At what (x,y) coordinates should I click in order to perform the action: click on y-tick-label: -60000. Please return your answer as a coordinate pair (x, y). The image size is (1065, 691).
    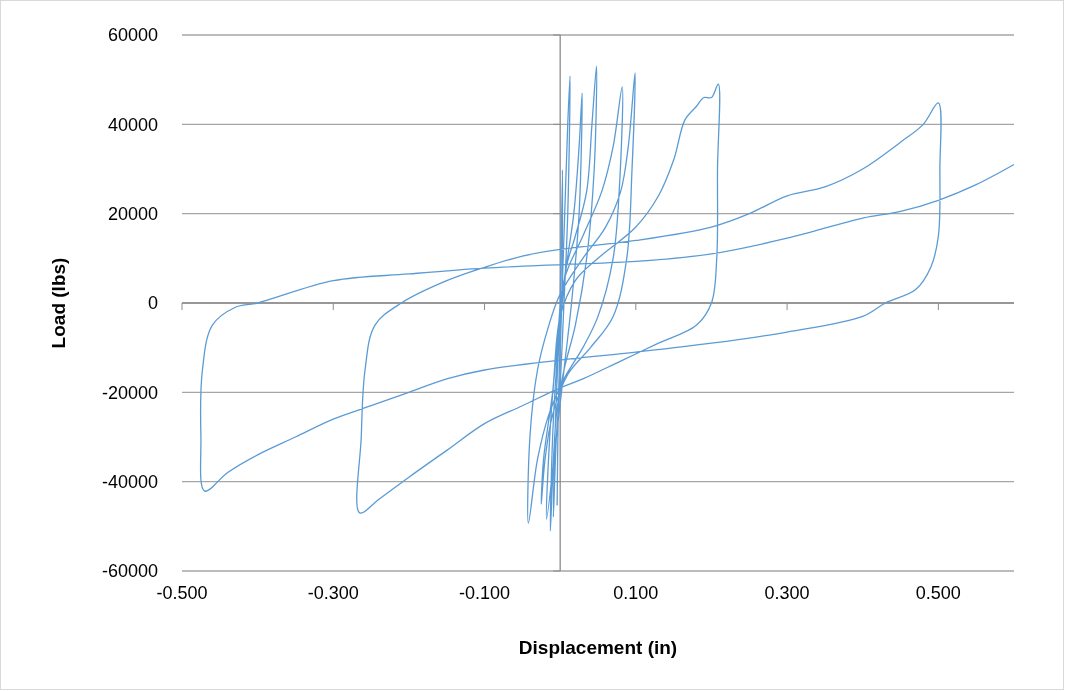
    Looking at the image, I should click on (129, 571).